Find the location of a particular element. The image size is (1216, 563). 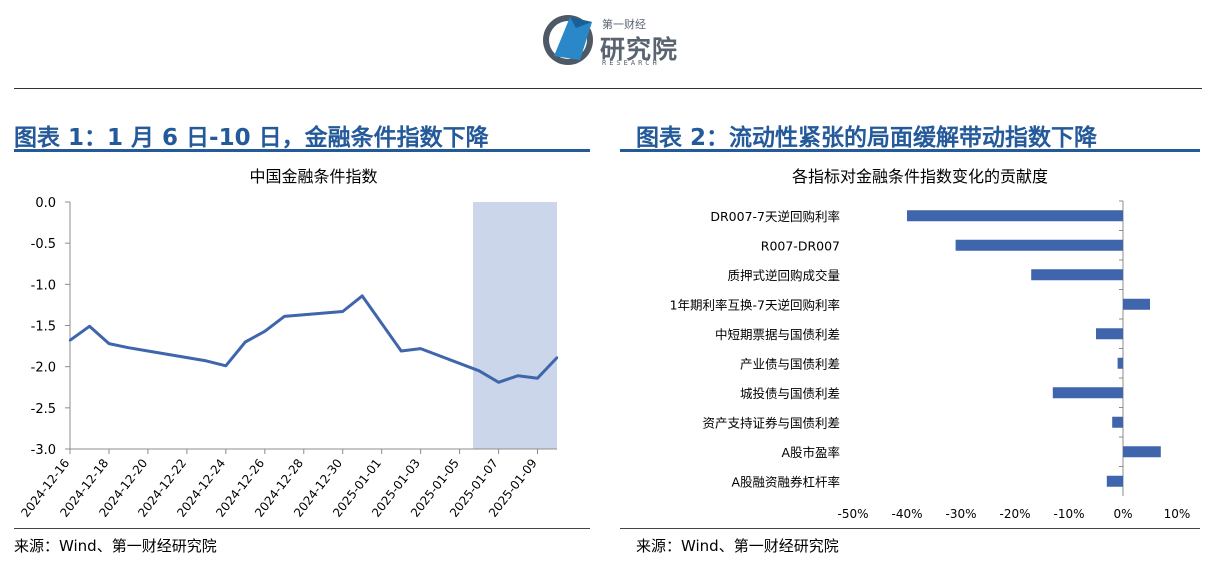

x-tick-label: 10% is located at coordinates (1177, 514).